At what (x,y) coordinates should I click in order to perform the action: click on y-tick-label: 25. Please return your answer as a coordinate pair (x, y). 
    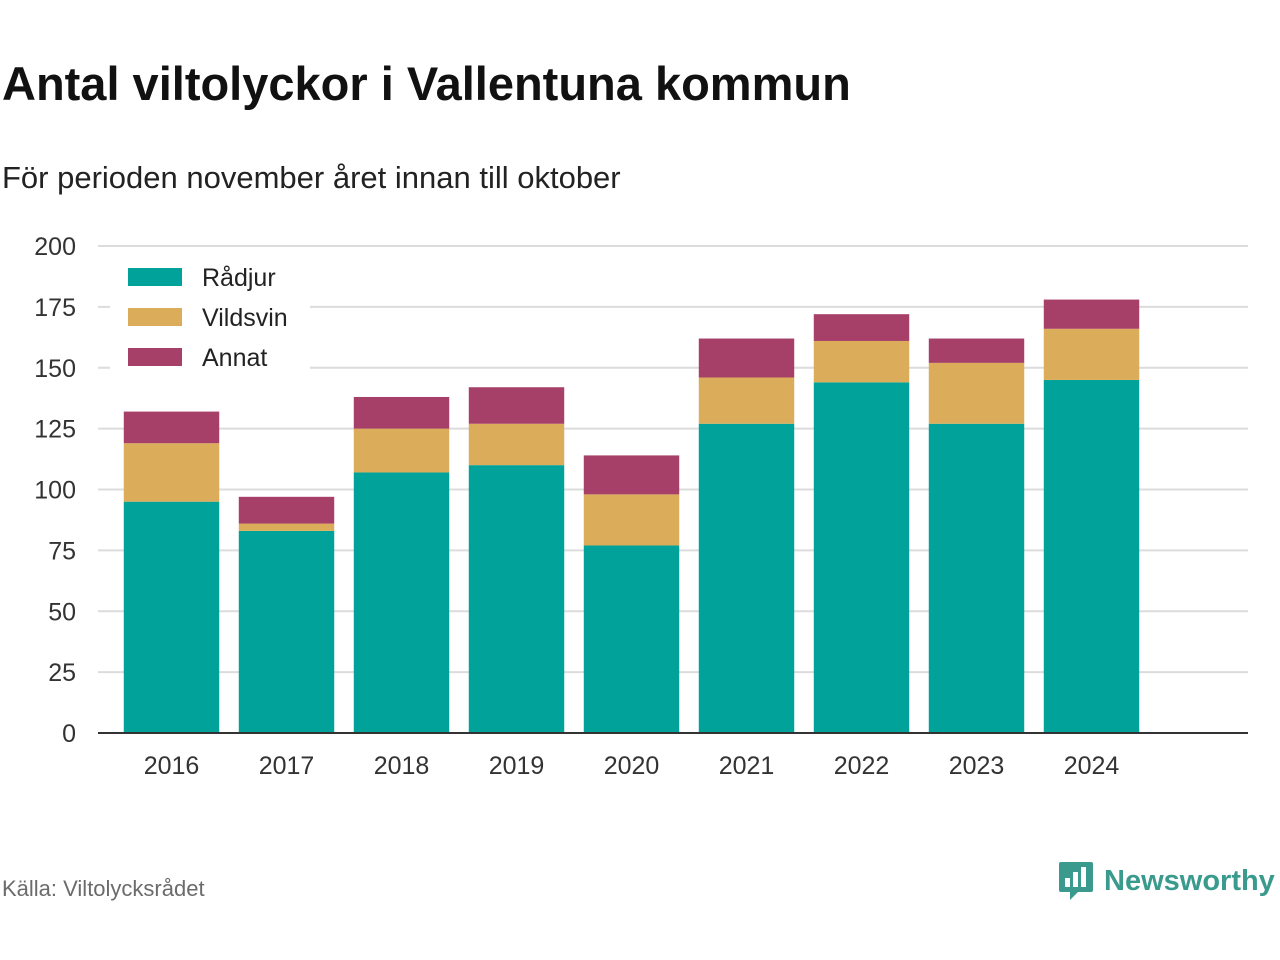
    Looking at the image, I should click on (62, 673).